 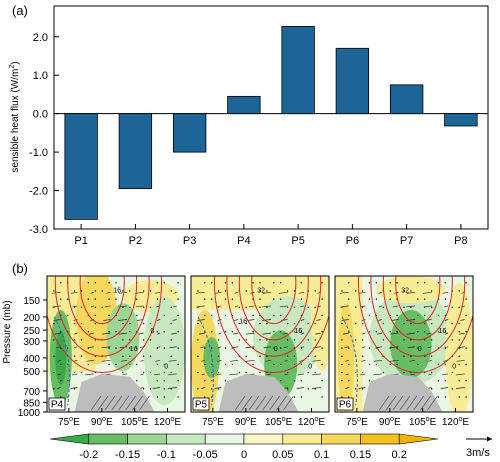 I want to click on x-tick-label: P3, so click(x=189, y=241).